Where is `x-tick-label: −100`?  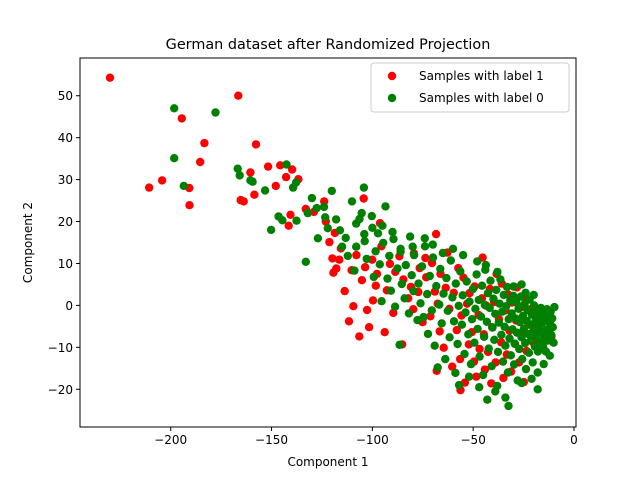
x-tick-label: −100 is located at coordinates (372, 440).